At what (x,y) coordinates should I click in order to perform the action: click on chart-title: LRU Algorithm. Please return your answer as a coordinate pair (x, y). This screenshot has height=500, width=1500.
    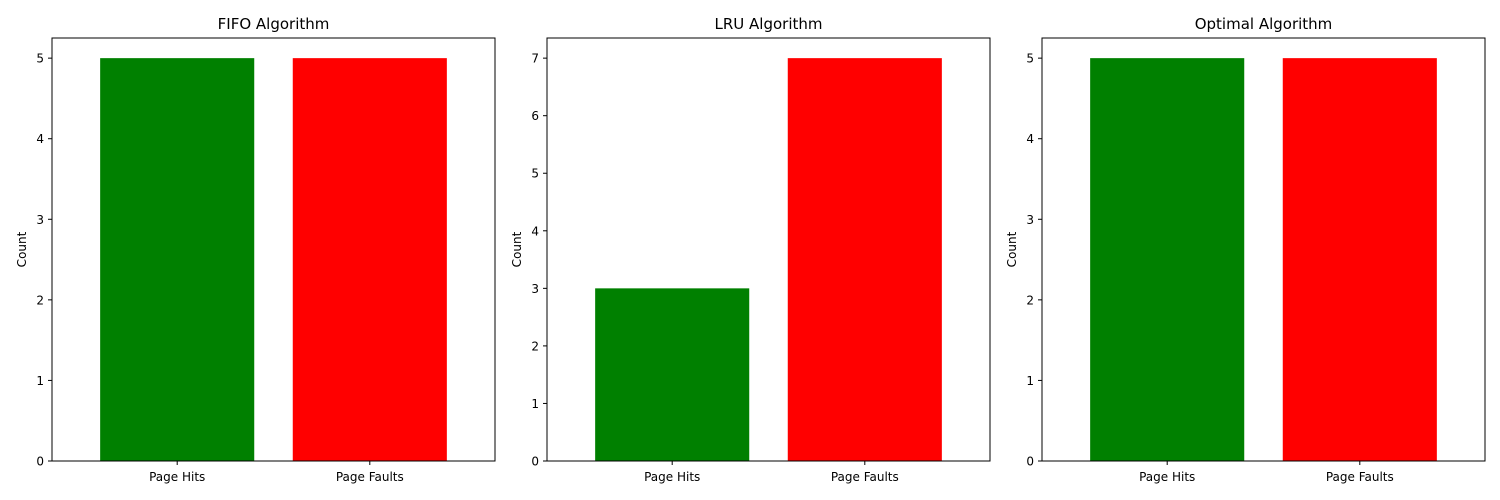
    Looking at the image, I should click on (769, 24).